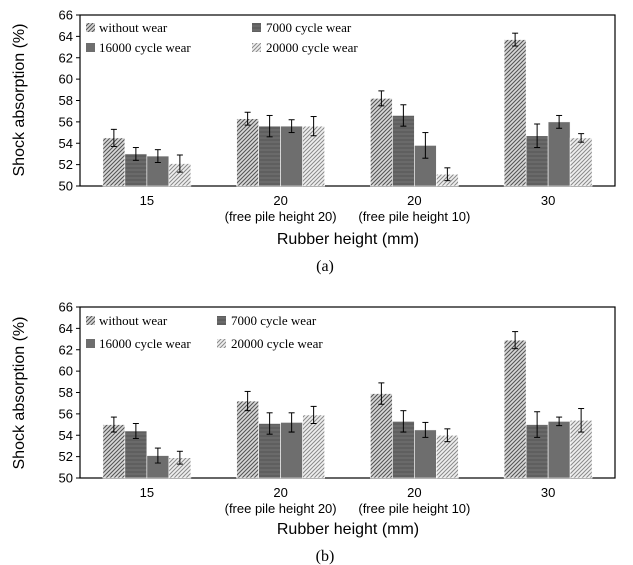  What do you see at coordinates (313, 446) in the screenshot?
I see `bar-20000-cycle-wear-20-fph20` at bounding box center [313, 446].